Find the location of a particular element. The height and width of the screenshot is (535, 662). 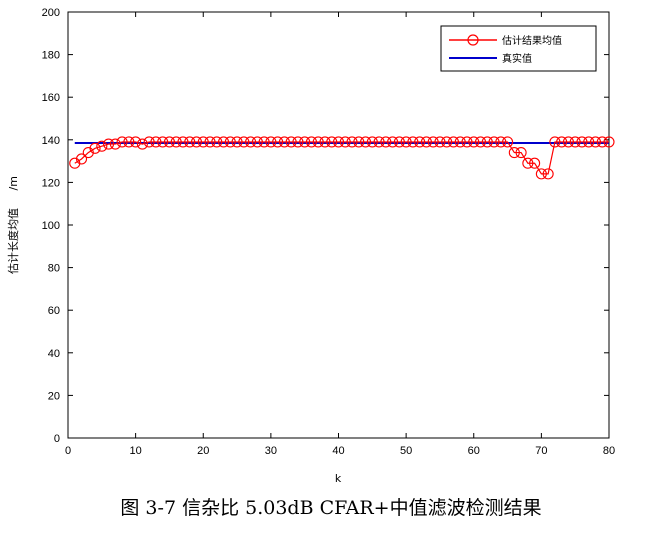

figure-caption: 图 3-7 信杂比 5.03dB CFAR+中值滤波检测结果 is located at coordinates (331, 508).